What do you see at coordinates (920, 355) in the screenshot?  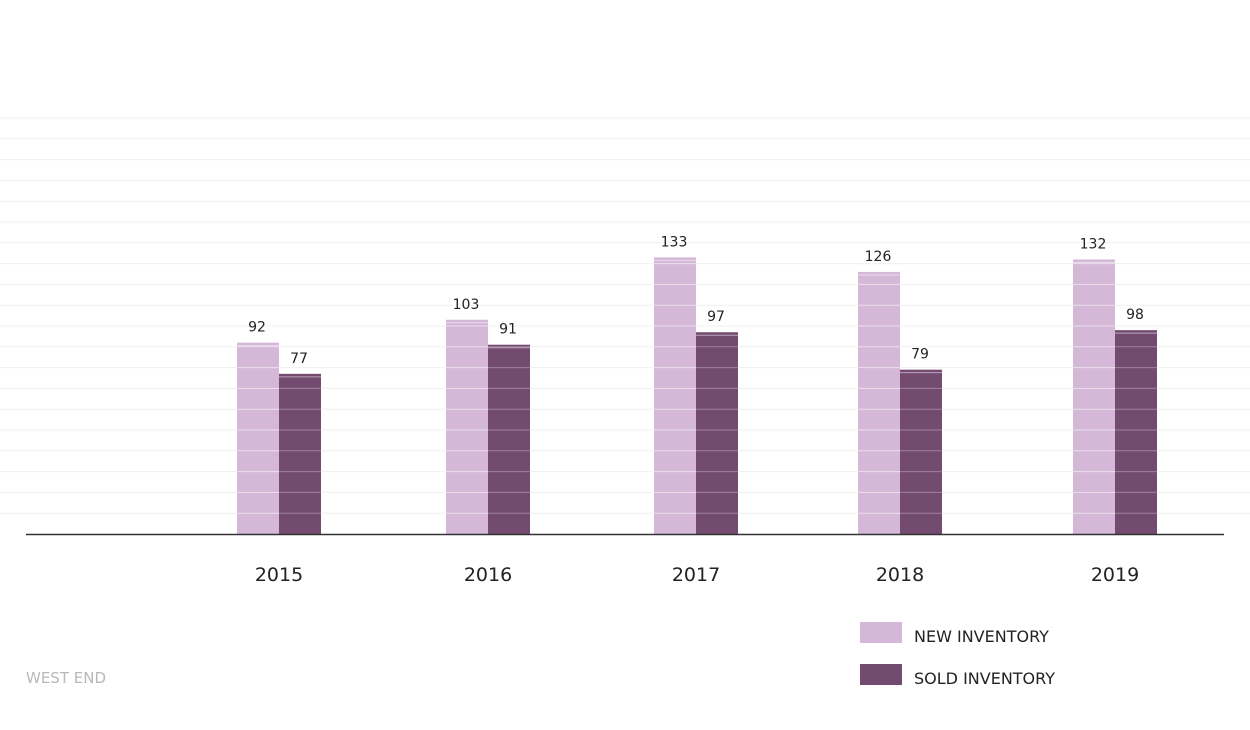 I see `value-label-sold-inventory-2018: 79` at bounding box center [920, 355].